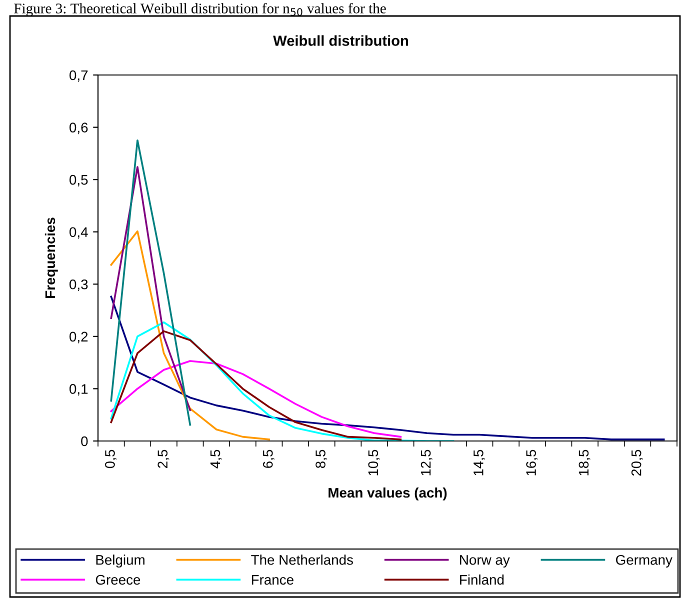 The image size is (682, 599). What do you see at coordinates (84, 441) in the screenshot?
I see `y-tick-label: 0` at bounding box center [84, 441].